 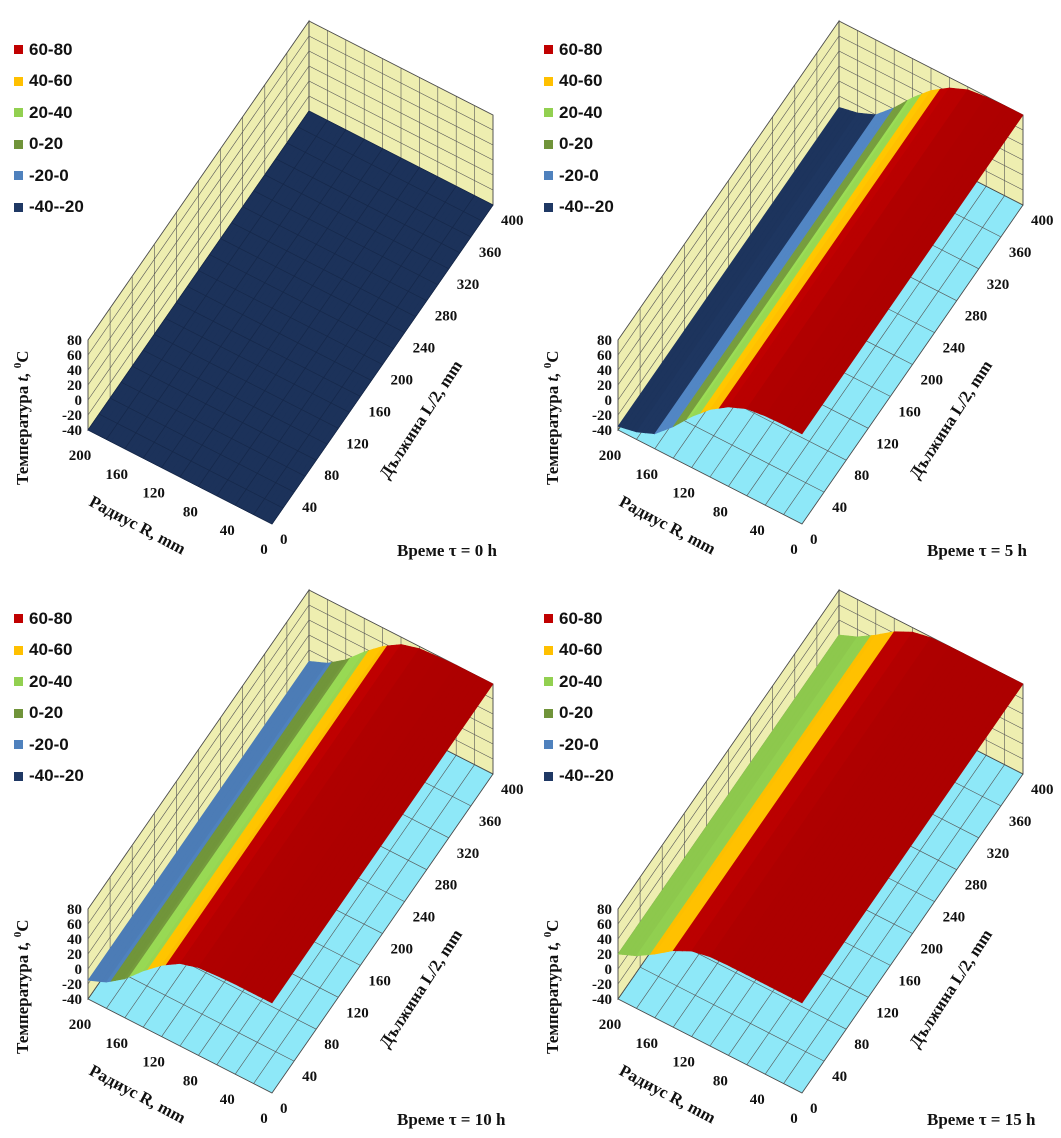 I want to click on y-tick-label: 120, so click(x=887, y=444).